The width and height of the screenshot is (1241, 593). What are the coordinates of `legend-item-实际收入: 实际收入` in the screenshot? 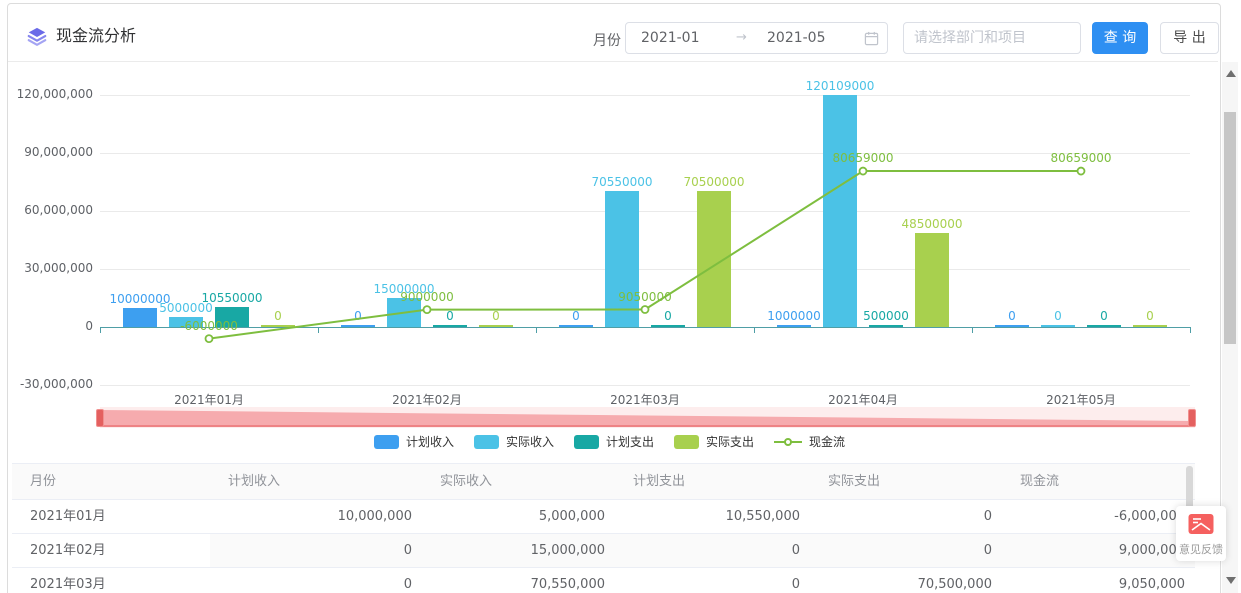 It's located at (513, 441).